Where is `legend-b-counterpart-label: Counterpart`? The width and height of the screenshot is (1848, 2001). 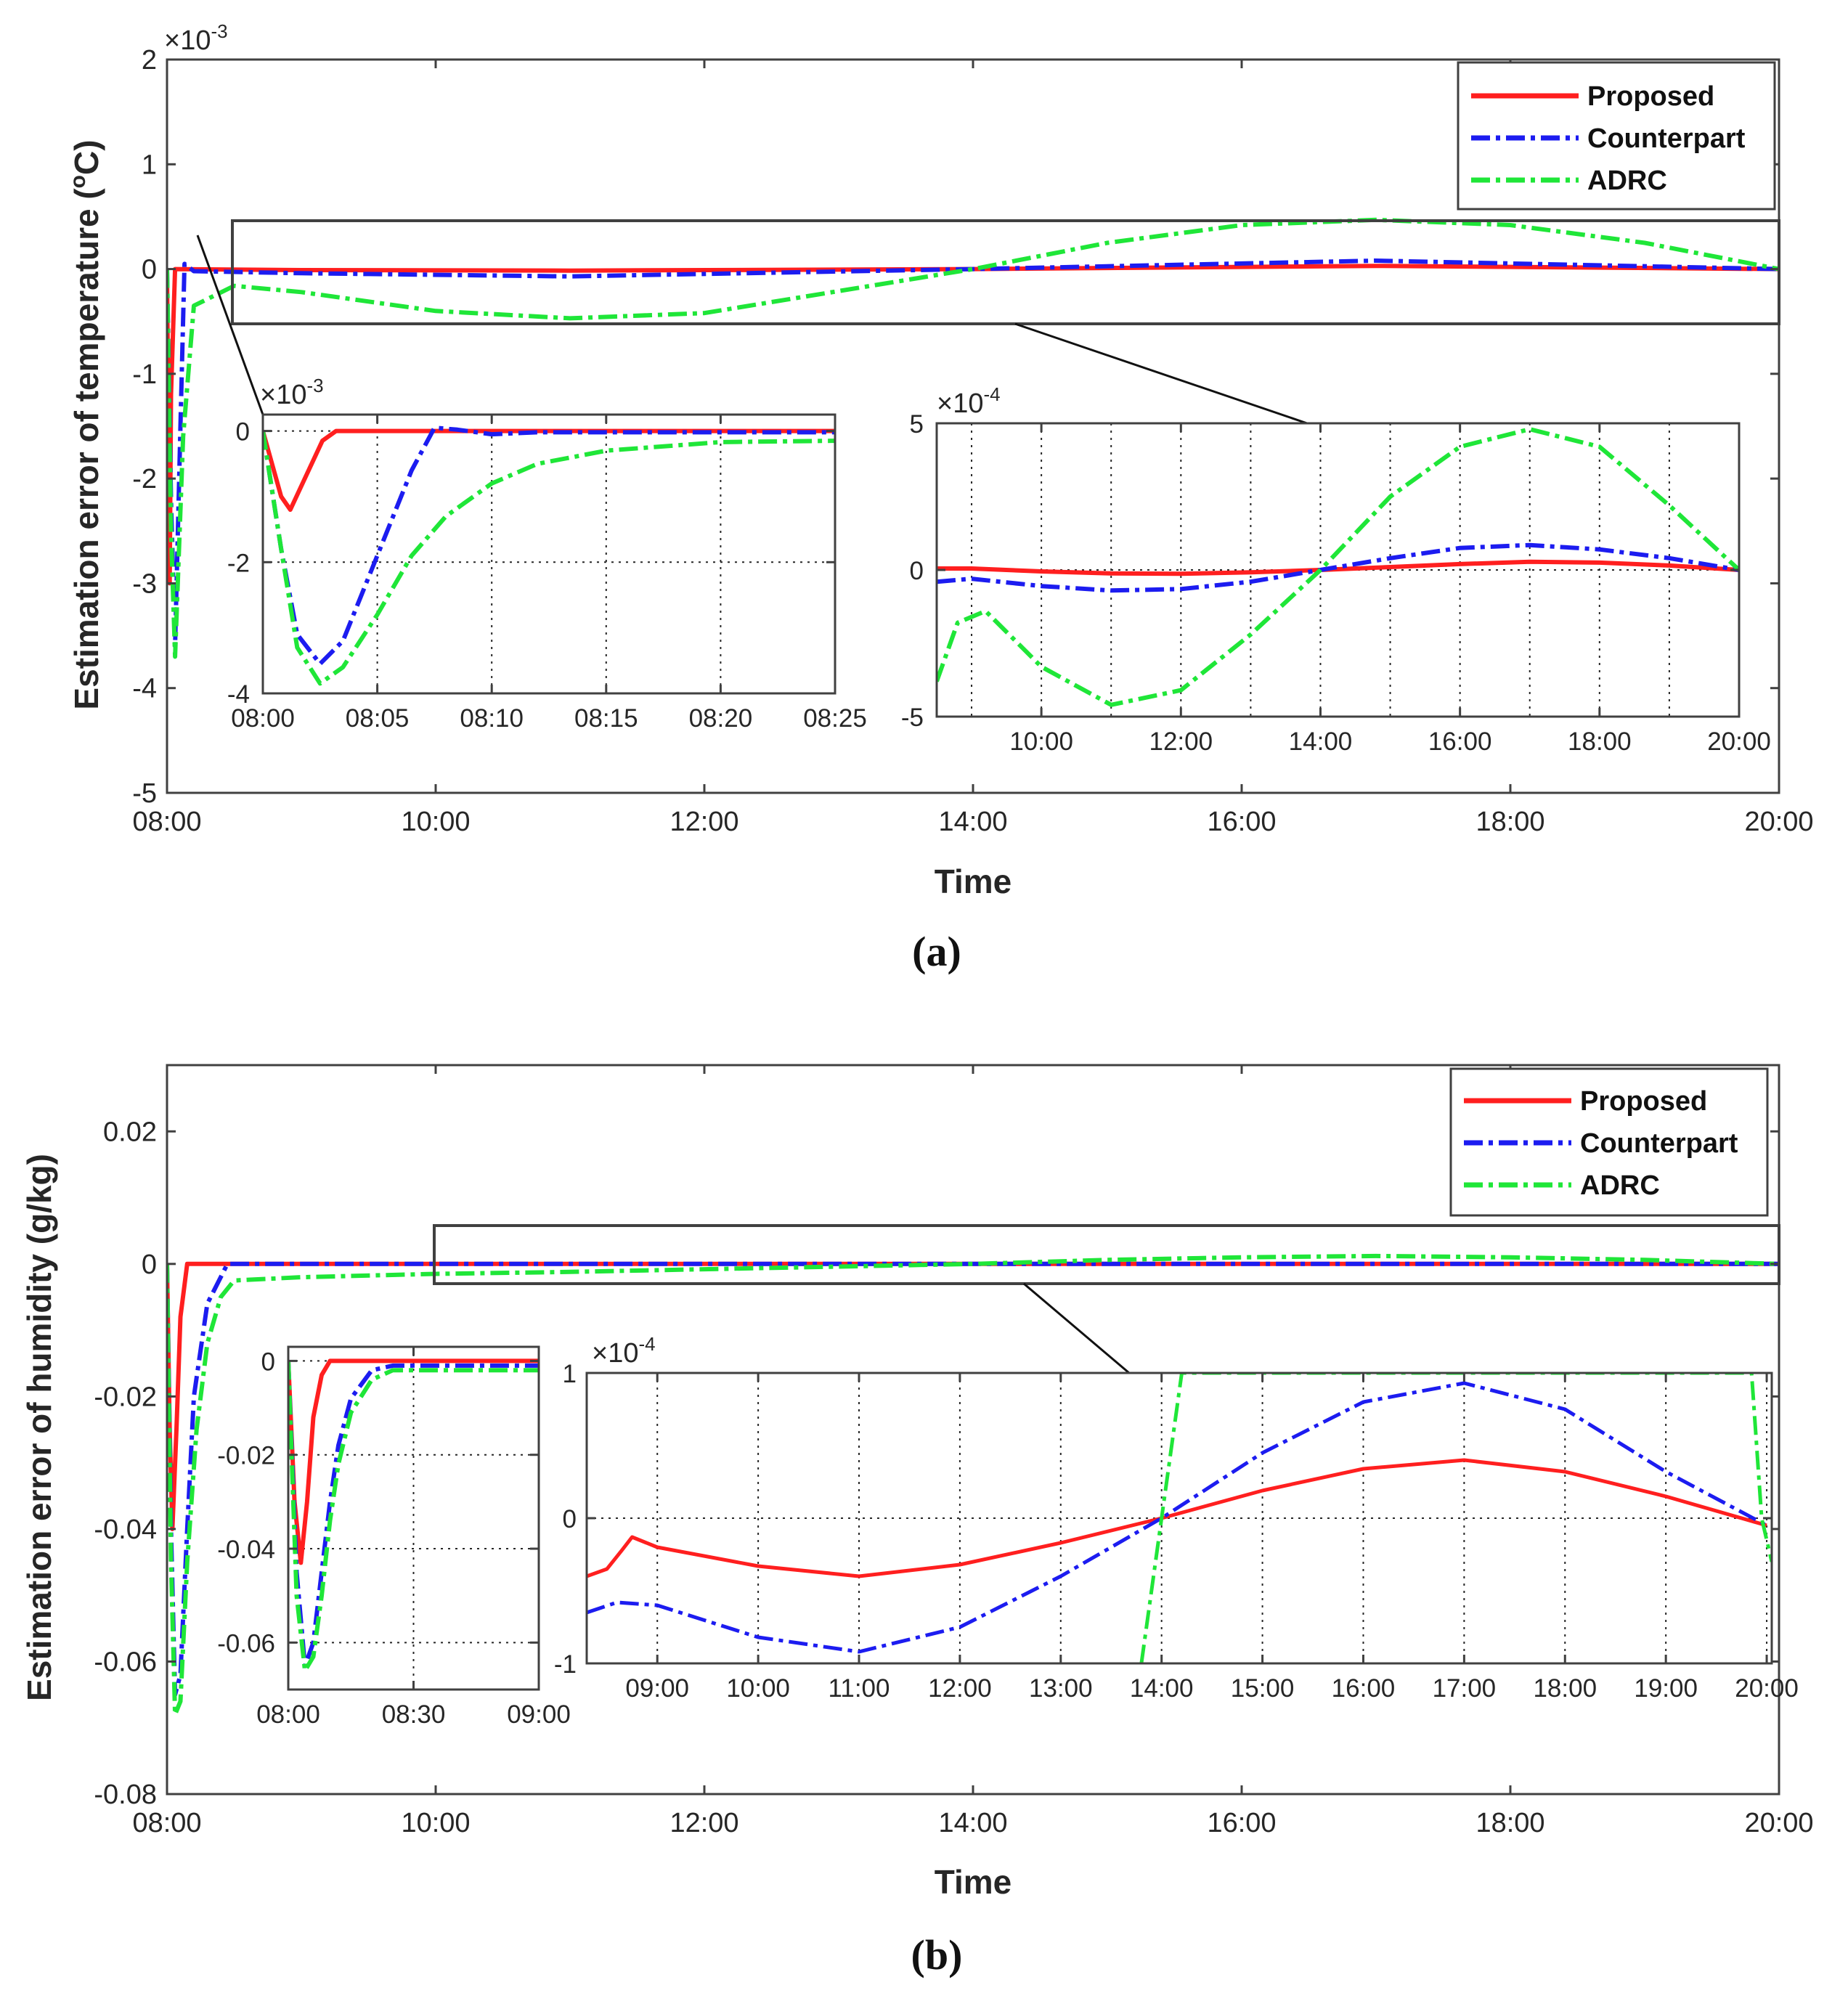 legend-b-counterpart-label: Counterpart is located at coordinates (1659, 1143).